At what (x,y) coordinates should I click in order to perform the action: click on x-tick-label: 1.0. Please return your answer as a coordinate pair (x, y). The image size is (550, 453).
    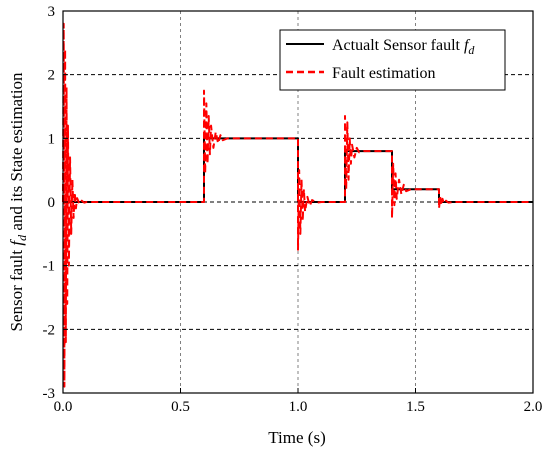
    Looking at the image, I should click on (298, 407).